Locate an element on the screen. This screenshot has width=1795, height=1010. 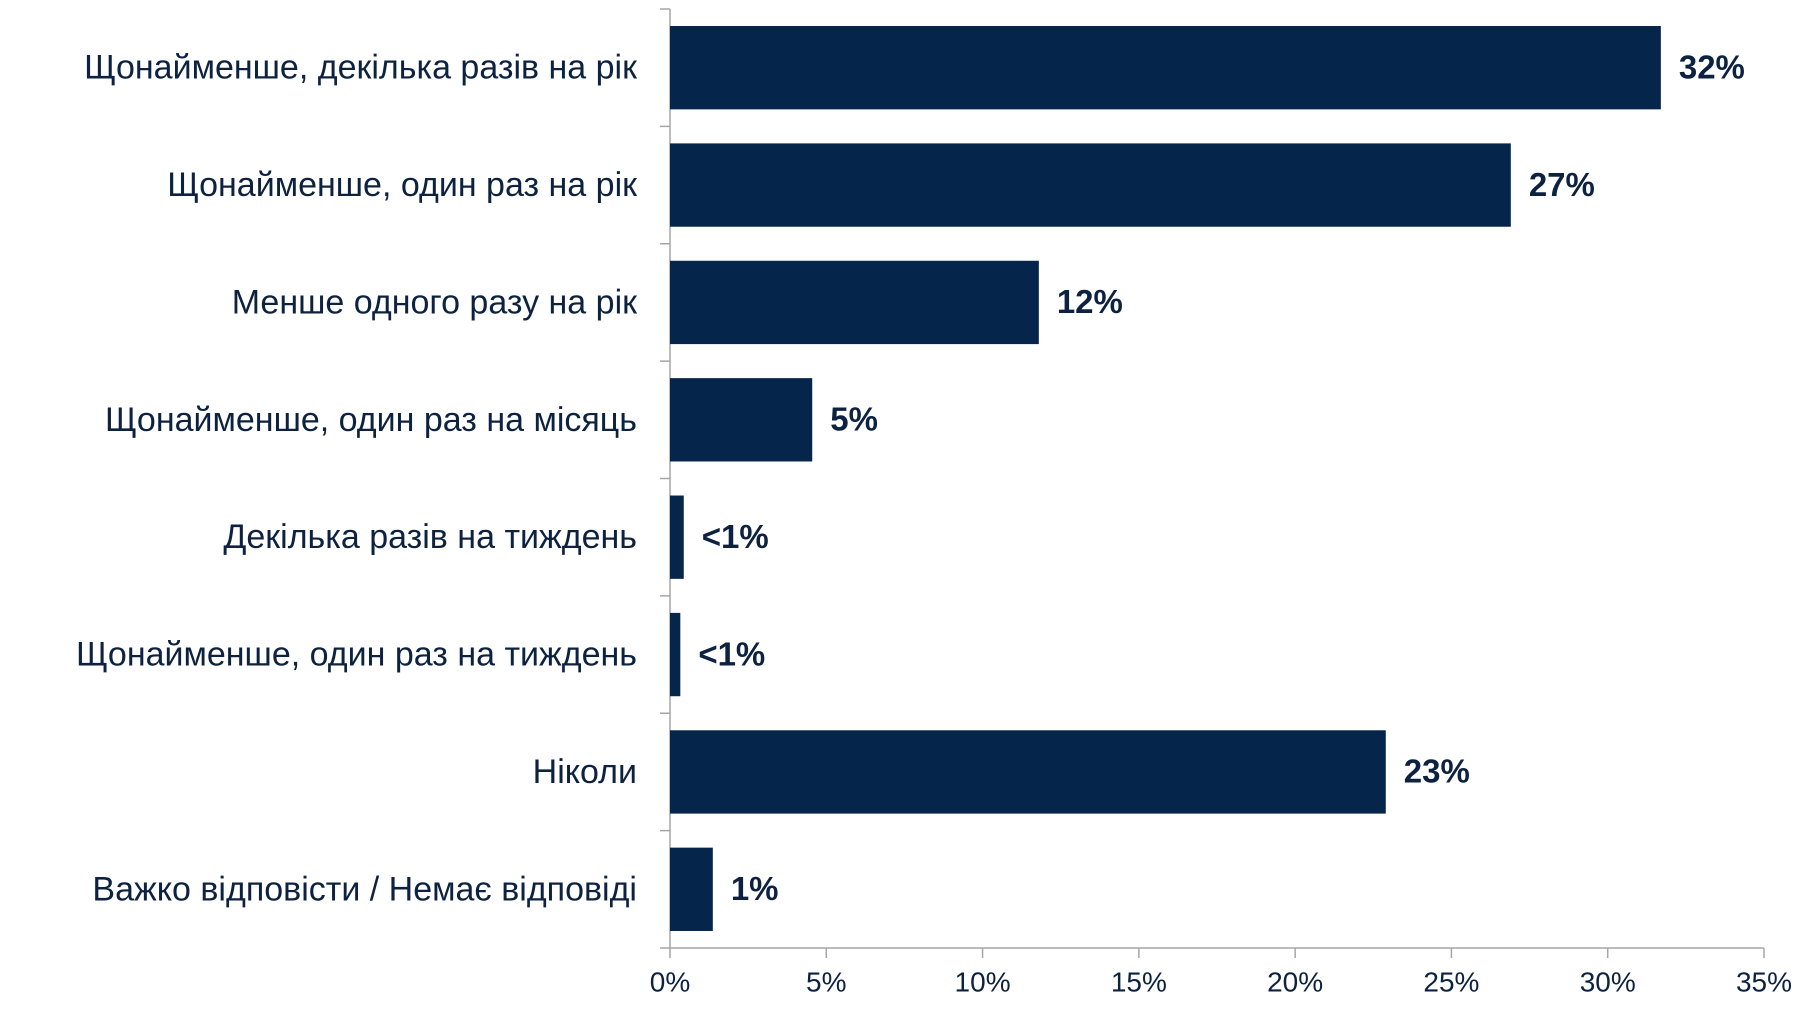
category-label: Ніколи is located at coordinates (585, 772).